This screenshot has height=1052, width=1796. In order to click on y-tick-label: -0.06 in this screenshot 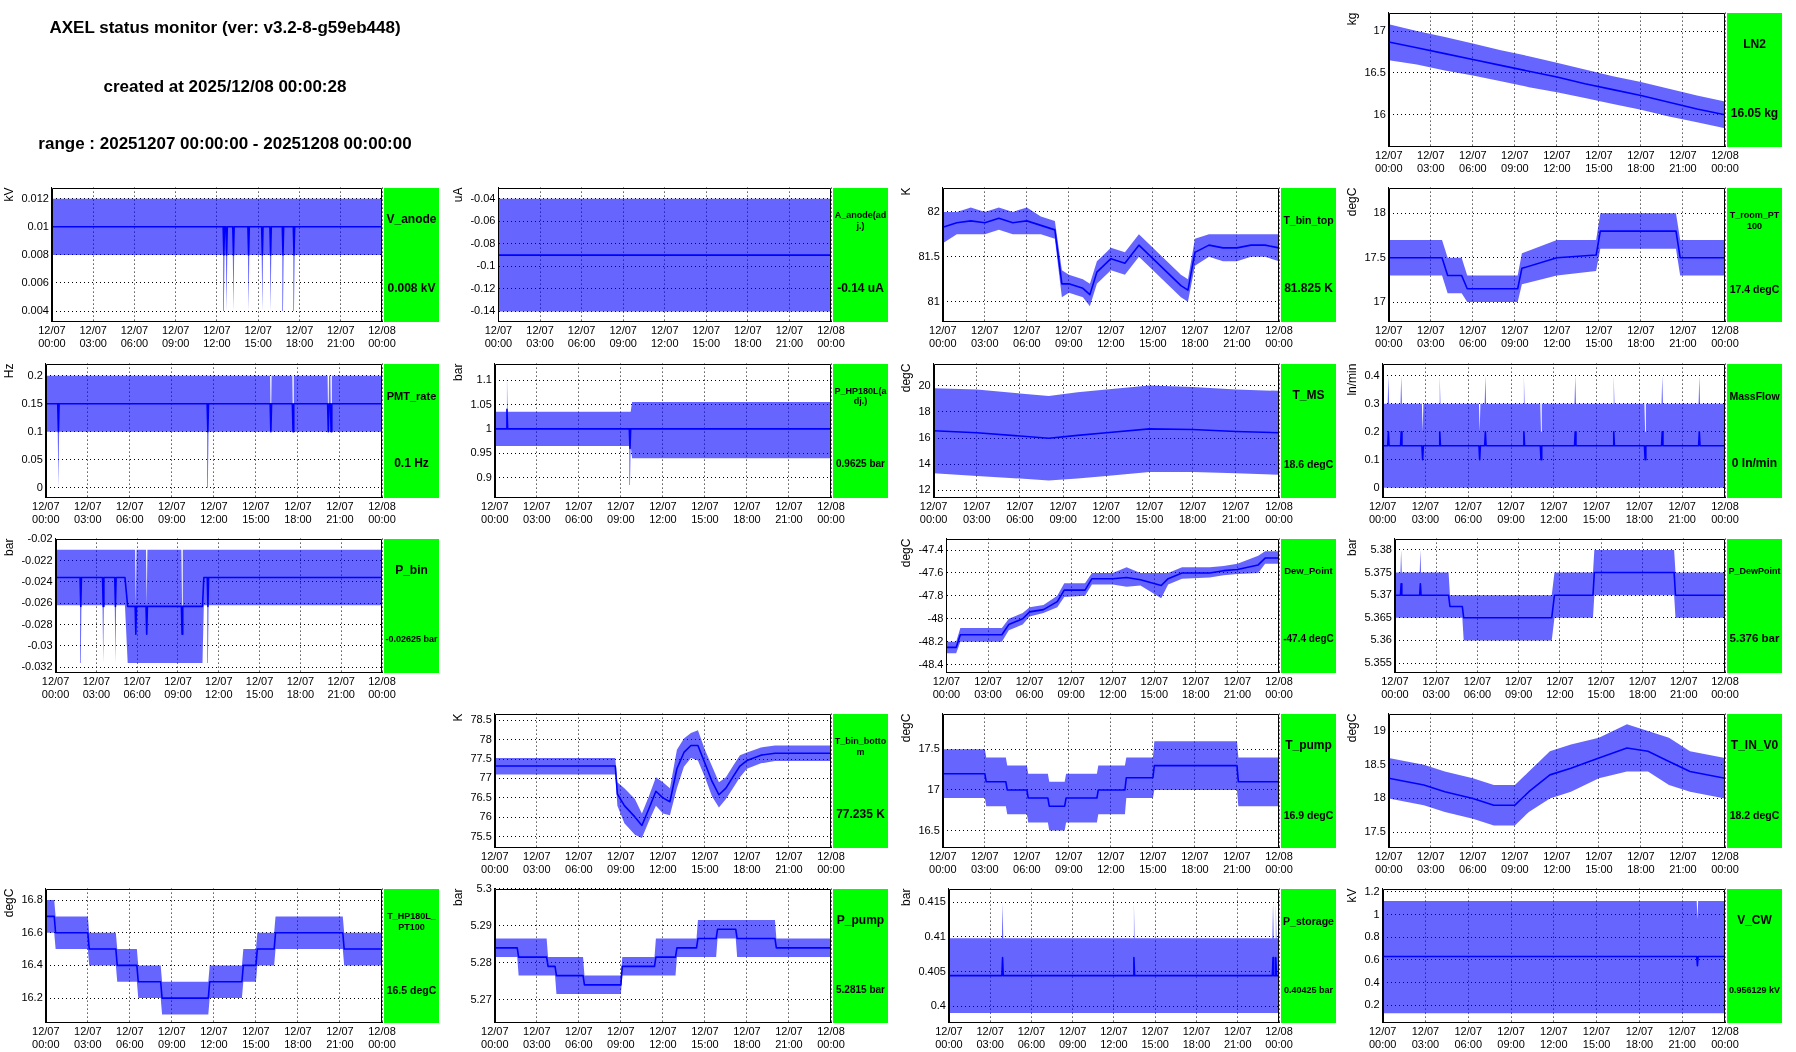, I will do `click(483, 220)`.